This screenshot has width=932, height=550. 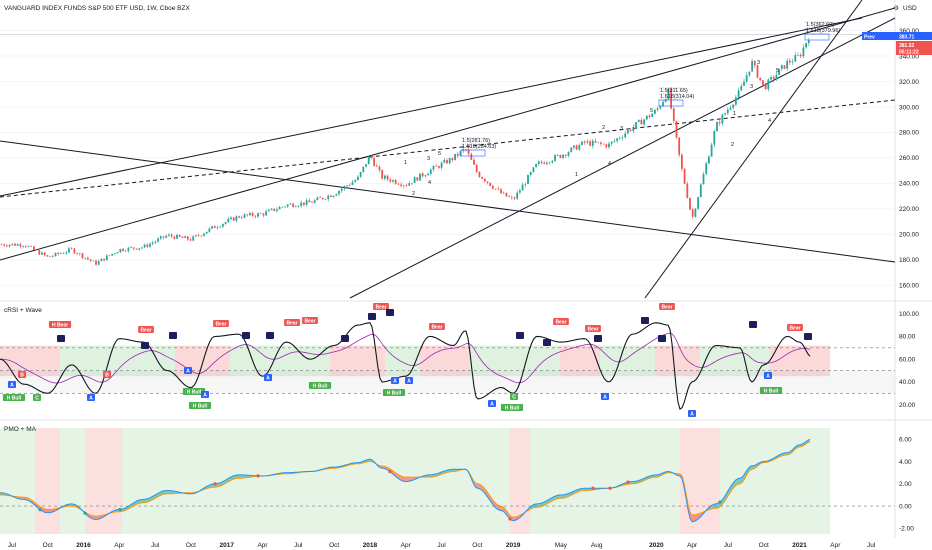 I want to click on fib-target-label: 1.5(281.76), so click(x=476, y=141).